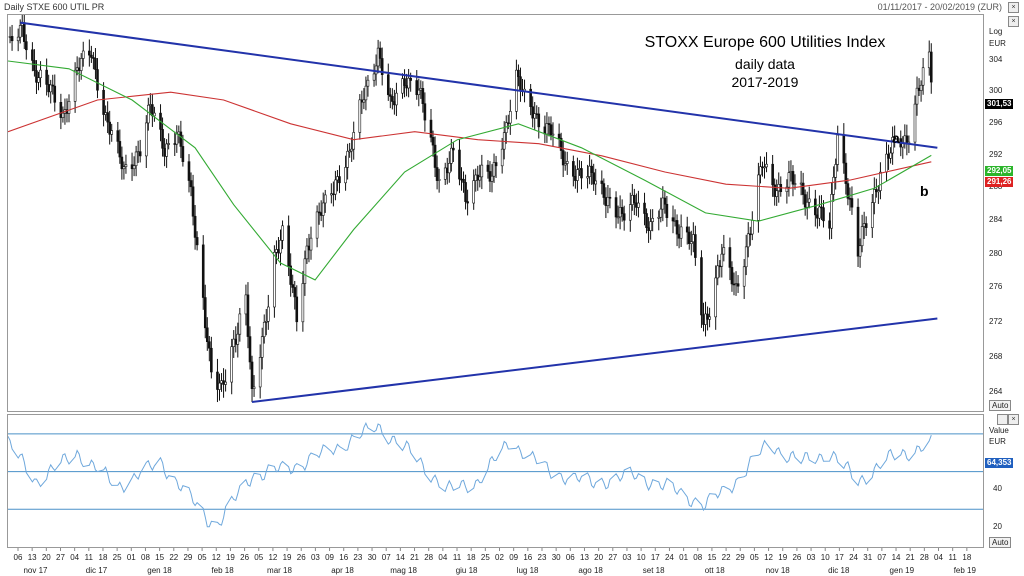  Describe the element at coordinates (570, 557) in the screenshot. I see `x-day-label: 06` at that location.